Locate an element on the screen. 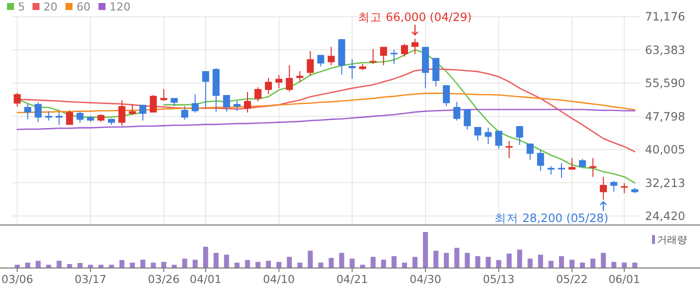 This screenshot has width=700, height=289. y-tick-label: 40,005 is located at coordinates (665, 149).